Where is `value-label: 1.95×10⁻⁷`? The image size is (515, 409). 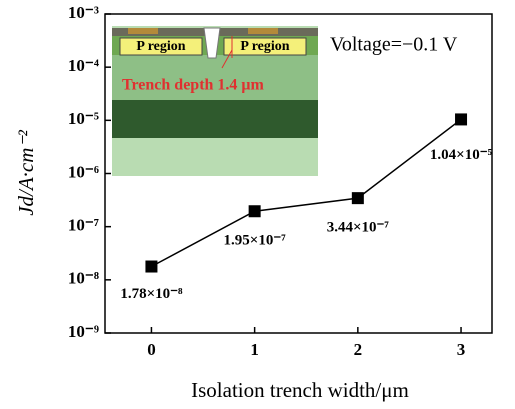
value-label: 1.95×10⁻⁷ is located at coordinates (255, 241).